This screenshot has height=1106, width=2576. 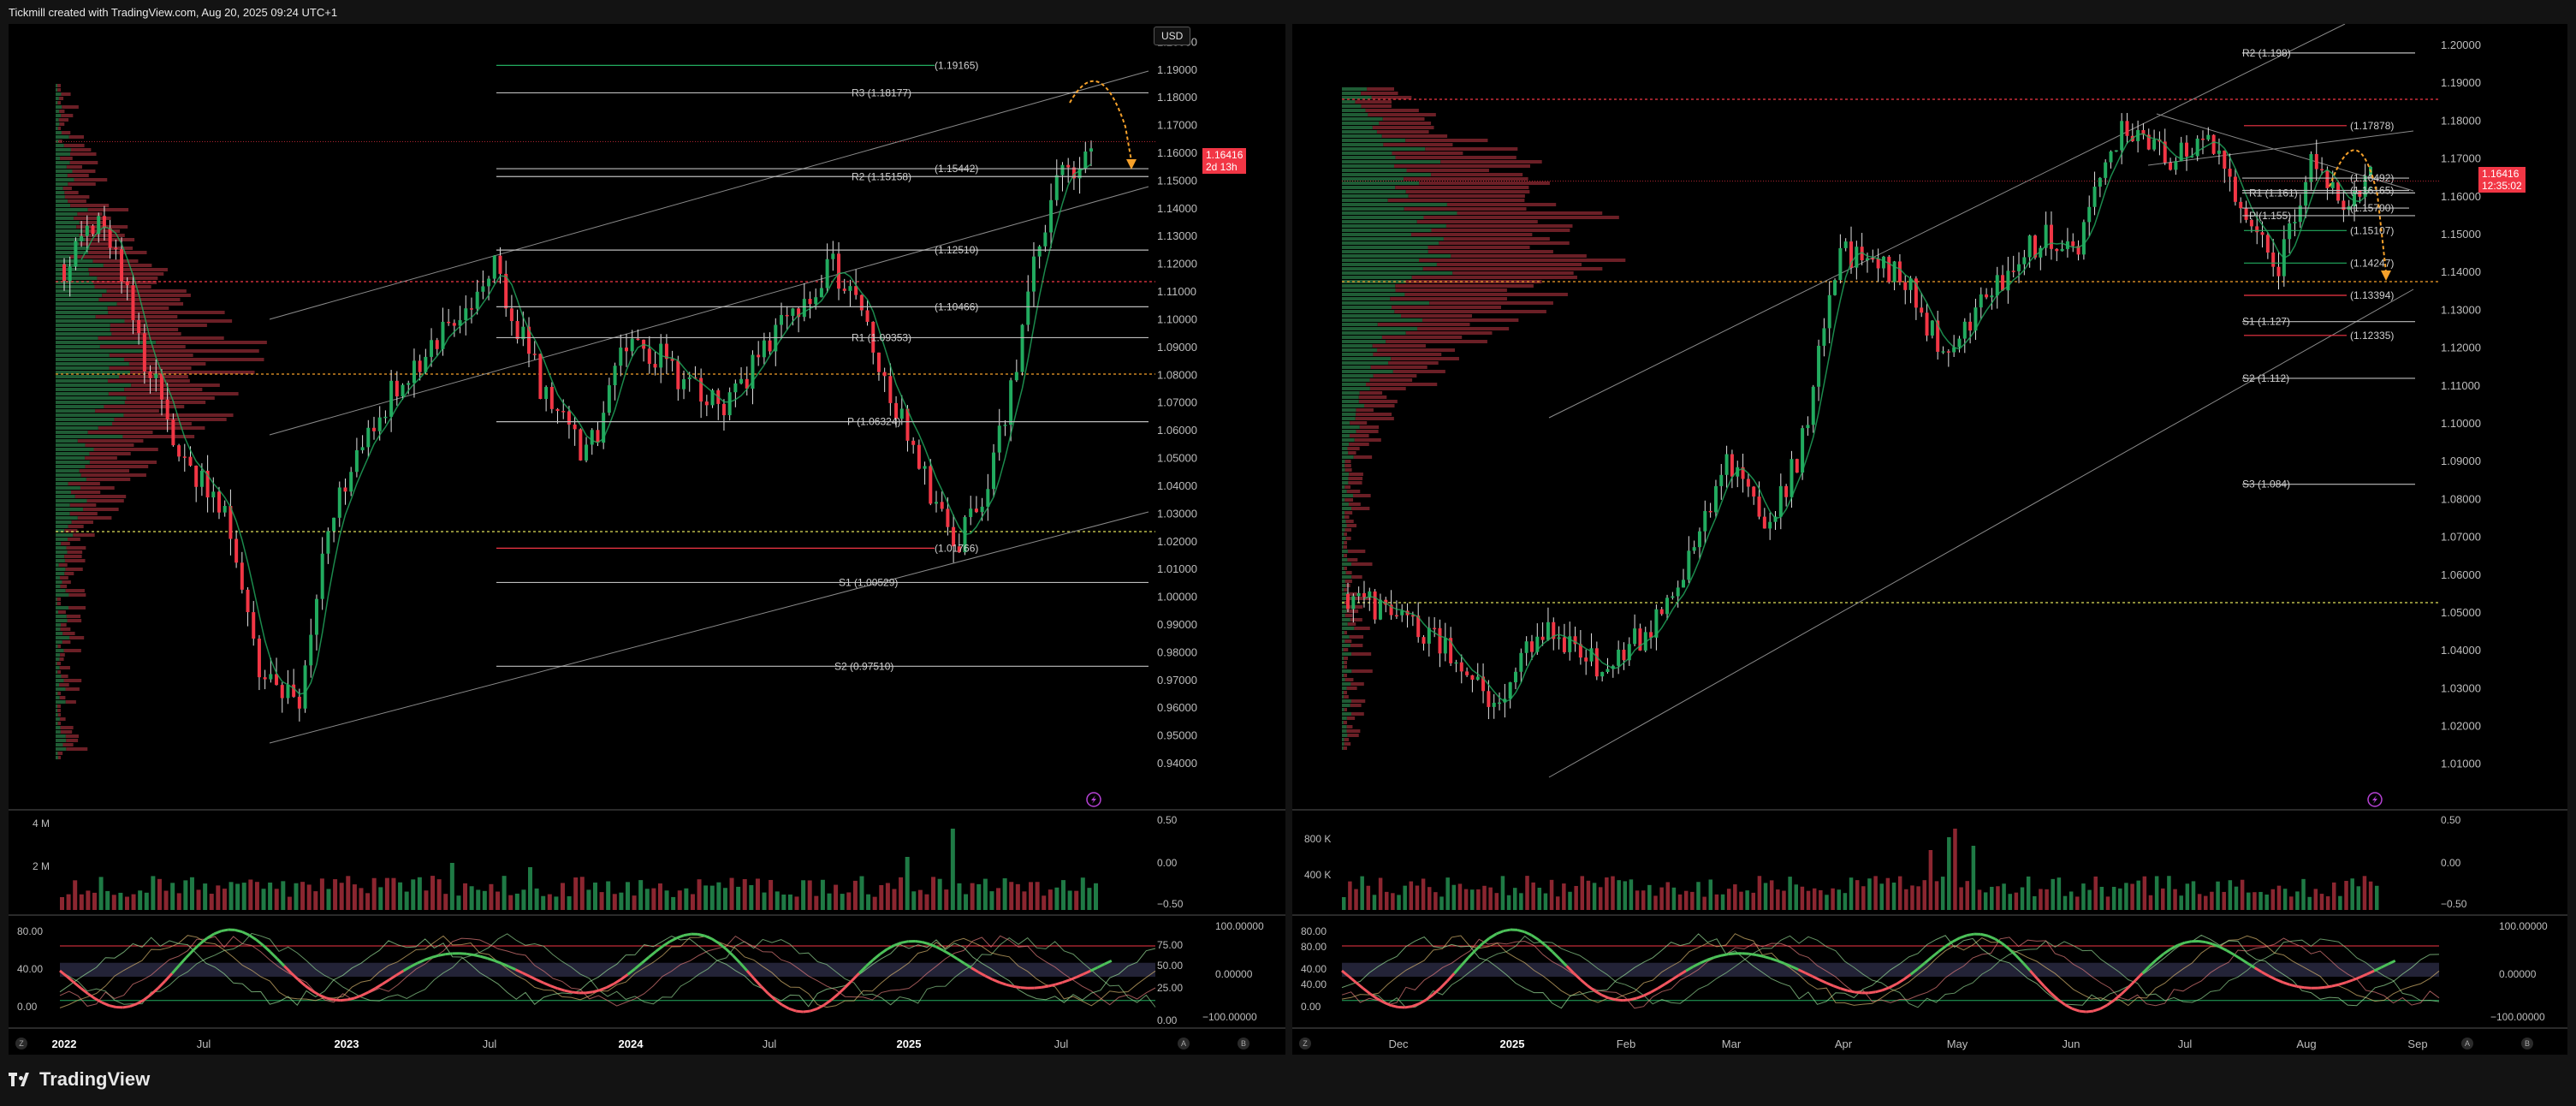 I want to click on price-axis-label: 1.12000, so click(x=1177, y=265).